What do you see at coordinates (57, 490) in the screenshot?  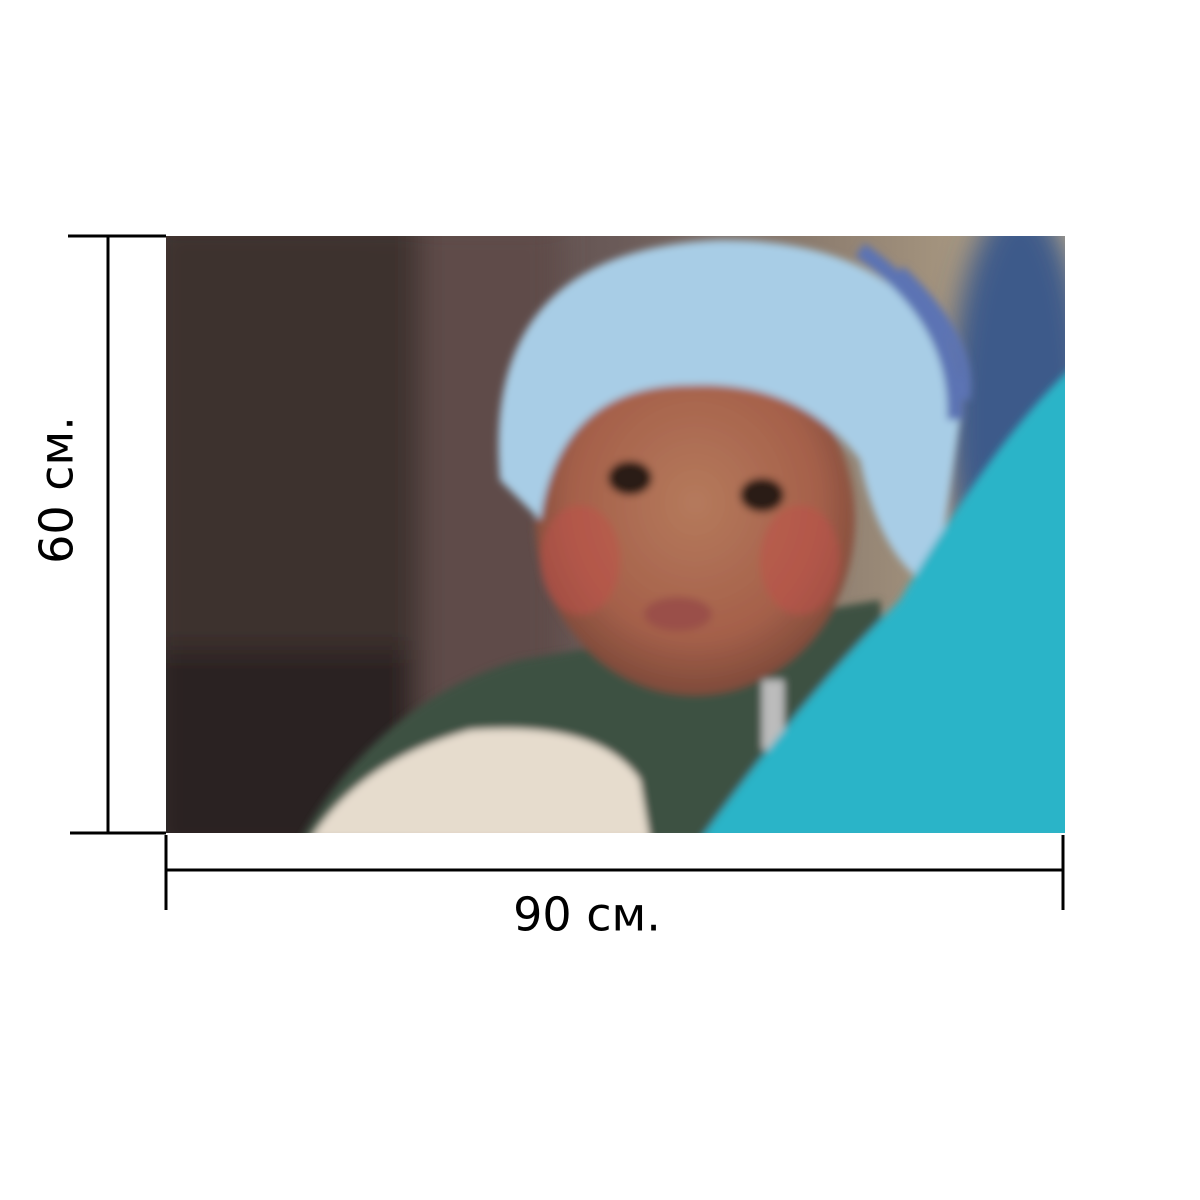 I see `height-label: 60 см.` at bounding box center [57, 490].